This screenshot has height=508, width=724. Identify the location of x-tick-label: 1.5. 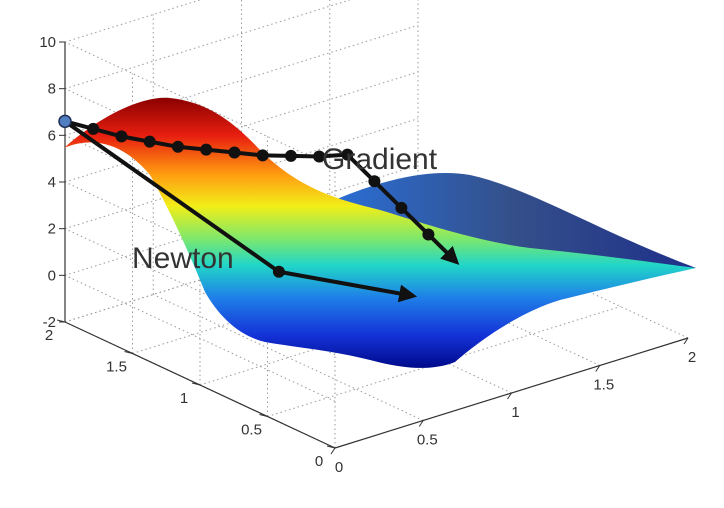
(603, 385).